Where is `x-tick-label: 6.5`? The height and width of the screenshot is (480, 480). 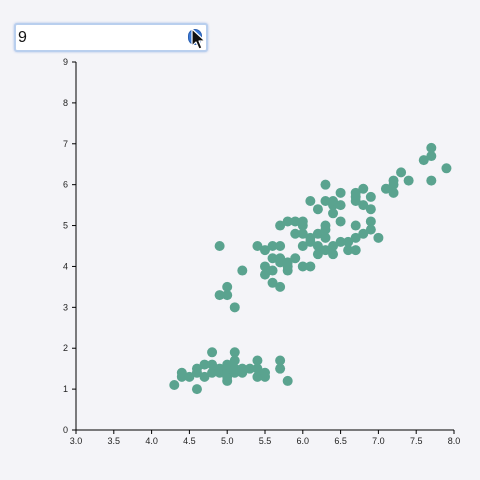
x-tick-label: 6.5 is located at coordinates (340, 441).